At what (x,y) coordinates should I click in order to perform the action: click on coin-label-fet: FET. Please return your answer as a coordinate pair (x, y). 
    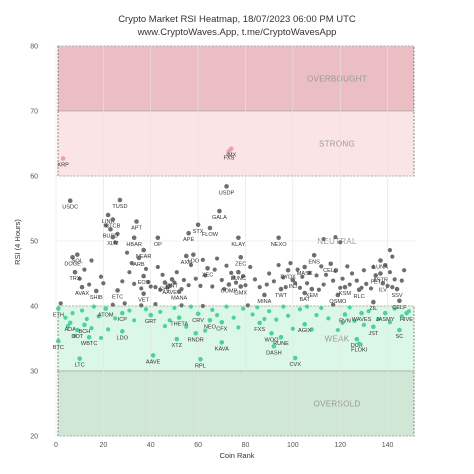
    Looking at the image, I should click on (375, 282).